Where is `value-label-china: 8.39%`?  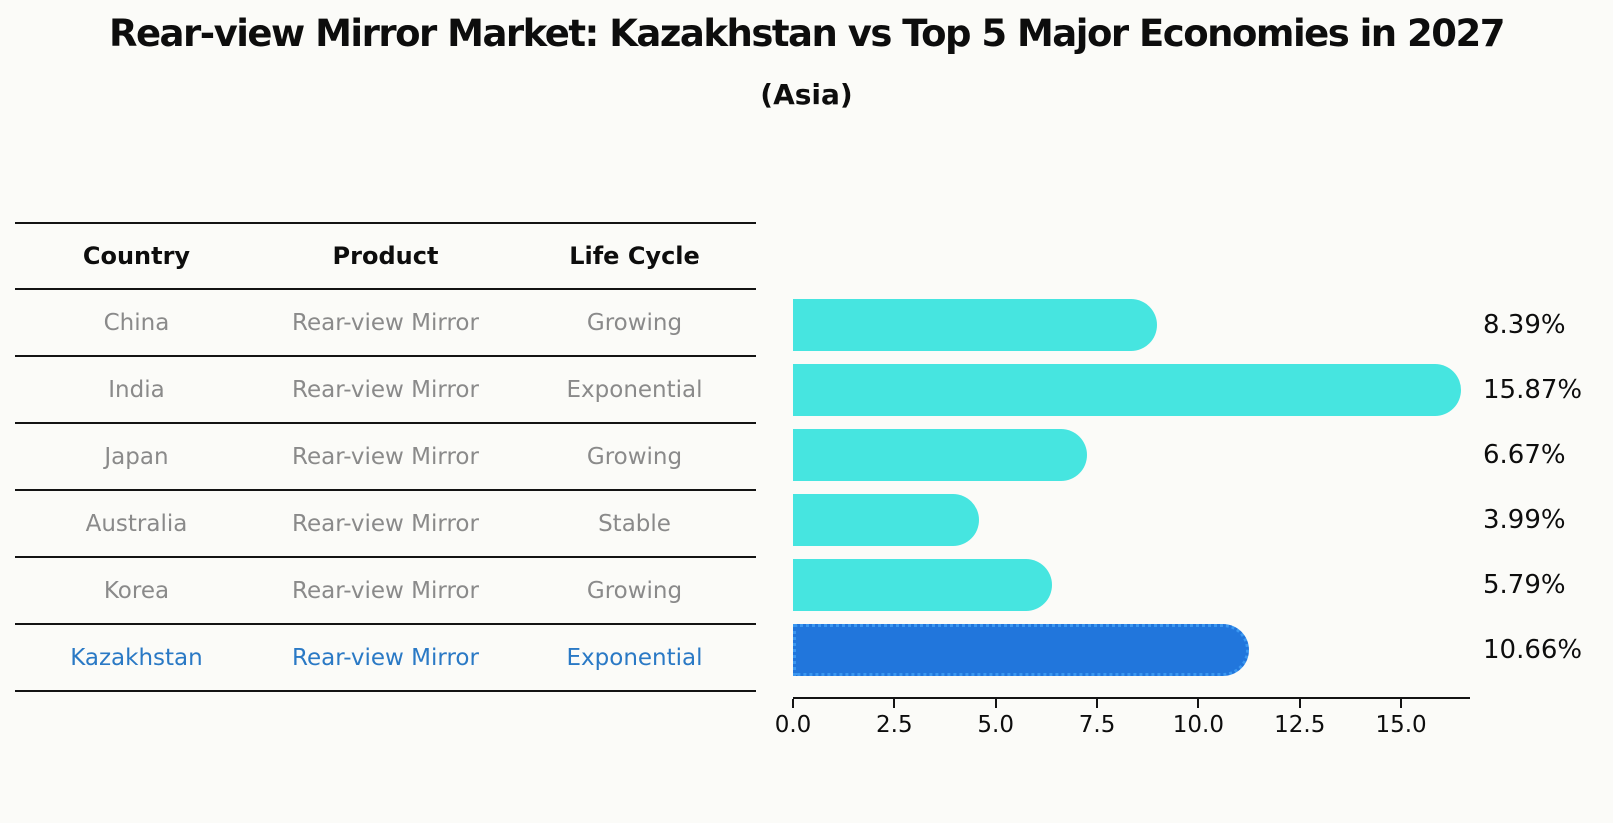
value-label-china: 8.39% is located at coordinates (1524, 325).